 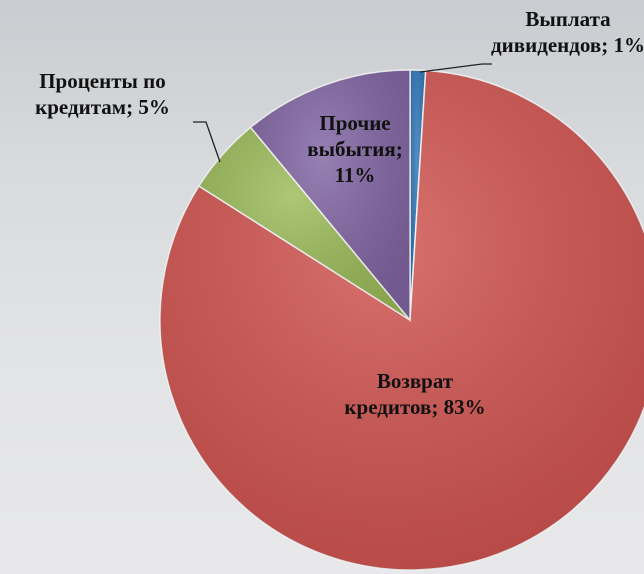 I want to click on category-name: Возврат кредитов, so click(x=399, y=394).